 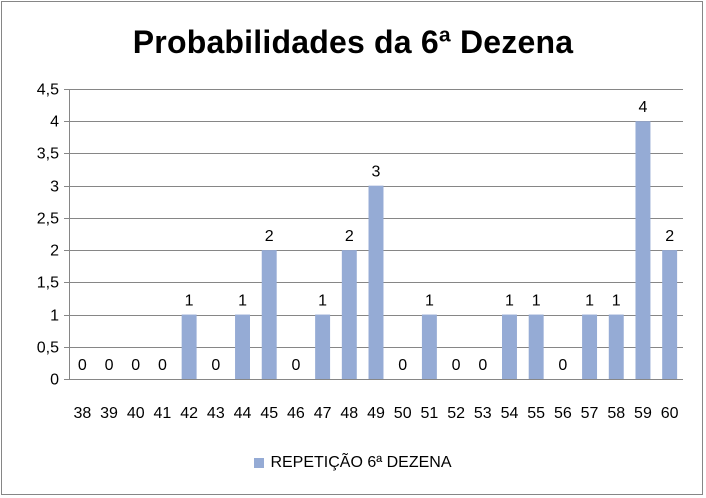 What do you see at coordinates (510, 413) in the screenshot?
I see `x-tick-label: 54` at bounding box center [510, 413].